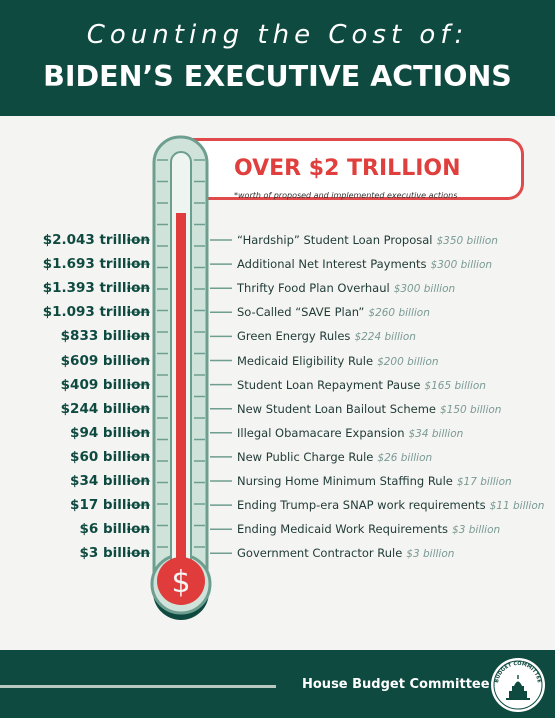 This screenshot has width=555, height=718. I want to click on header-title: BIDEN’S EXECUTIVE ACTIONS, so click(277, 76).